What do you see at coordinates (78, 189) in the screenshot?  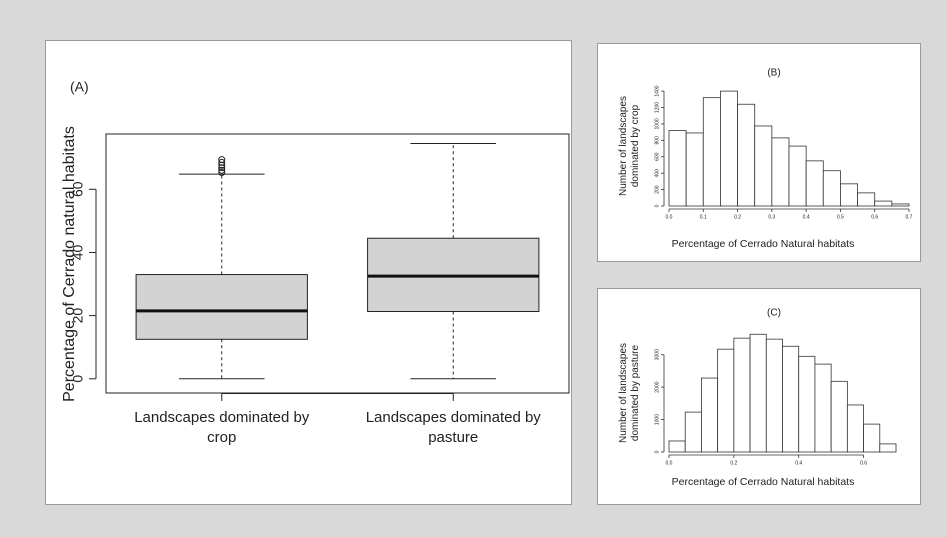 I see `y-tick-label: 60` at bounding box center [78, 189].